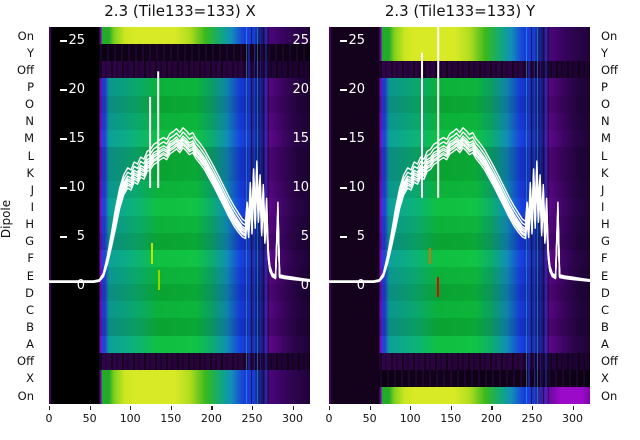 This screenshot has width=640, height=440. I want to click on dipole-label: I, so click(32, 206).